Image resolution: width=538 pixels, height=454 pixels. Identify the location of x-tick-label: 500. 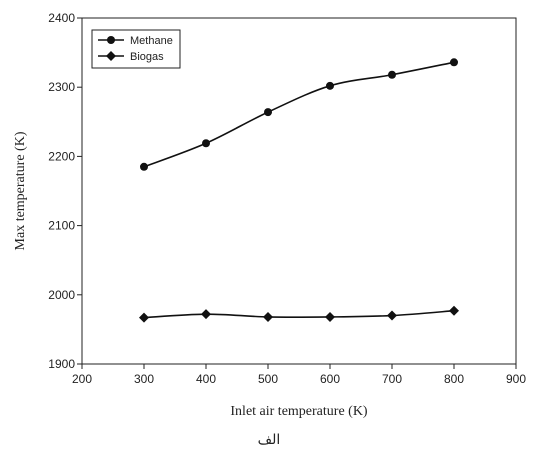
(268, 379).